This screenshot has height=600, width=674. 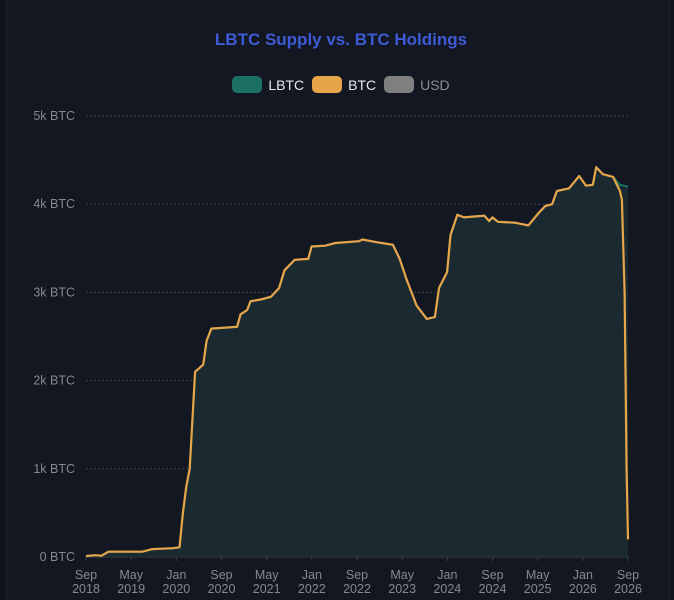 What do you see at coordinates (344, 84) in the screenshot?
I see `legend-item-btc: BTC` at bounding box center [344, 84].